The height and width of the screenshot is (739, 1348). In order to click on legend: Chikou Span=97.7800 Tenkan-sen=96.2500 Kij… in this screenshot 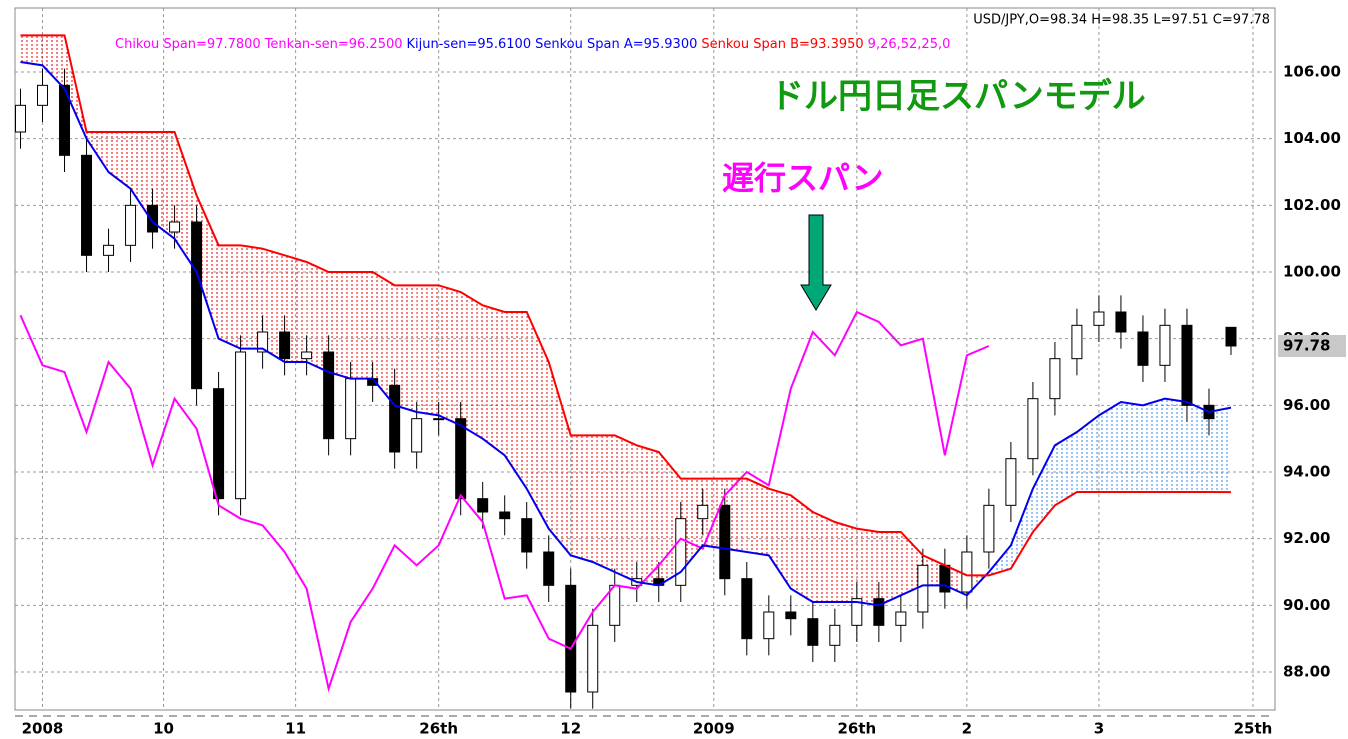, I will do `click(532, 44)`.